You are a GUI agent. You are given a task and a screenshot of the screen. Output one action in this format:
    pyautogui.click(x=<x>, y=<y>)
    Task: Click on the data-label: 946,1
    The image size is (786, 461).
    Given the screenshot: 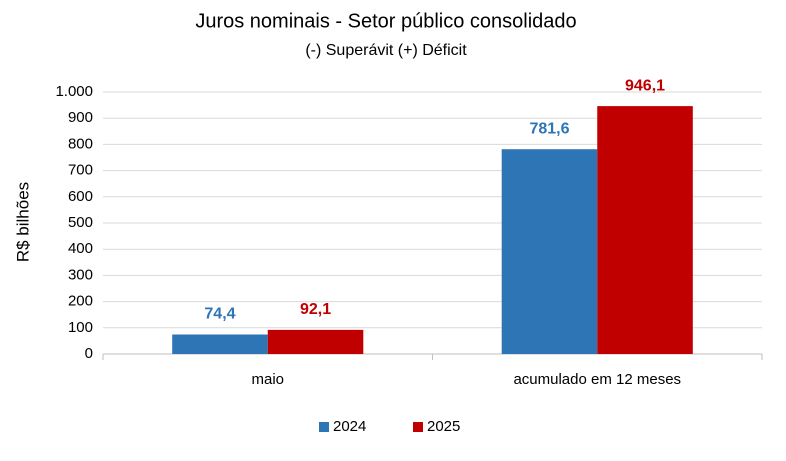 What is the action you would take?
    pyautogui.click(x=645, y=85)
    